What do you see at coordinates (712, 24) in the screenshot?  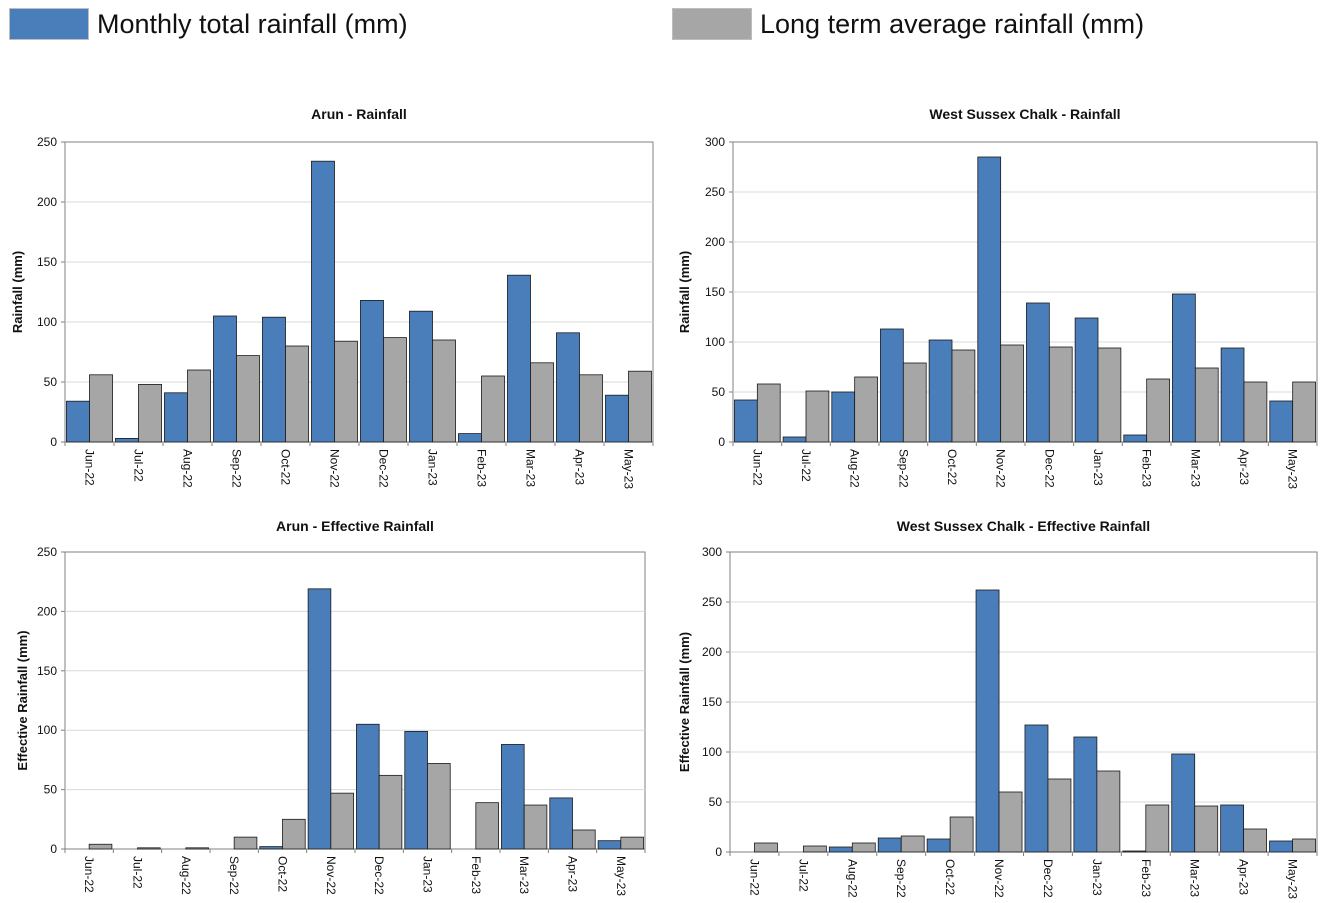 I see `legend-swatch-average` at bounding box center [712, 24].